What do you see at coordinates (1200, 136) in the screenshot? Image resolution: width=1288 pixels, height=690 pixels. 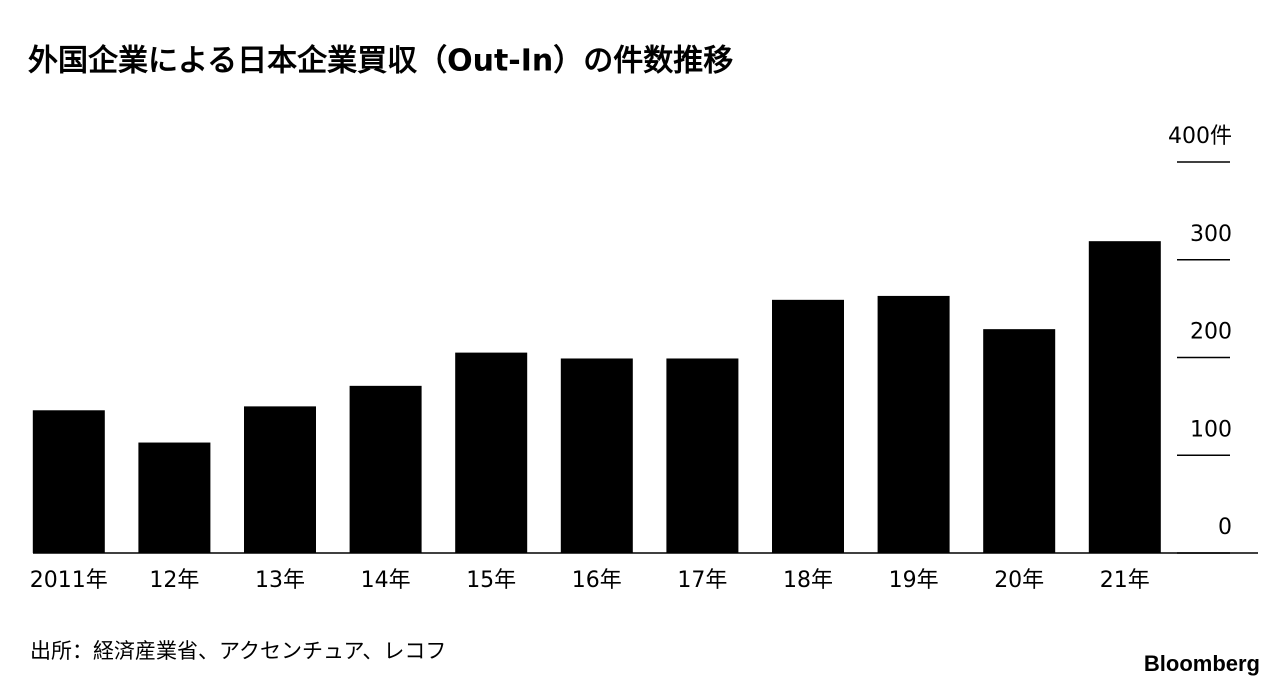 I see `y-tick-label: 400件` at bounding box center [1200, 136].